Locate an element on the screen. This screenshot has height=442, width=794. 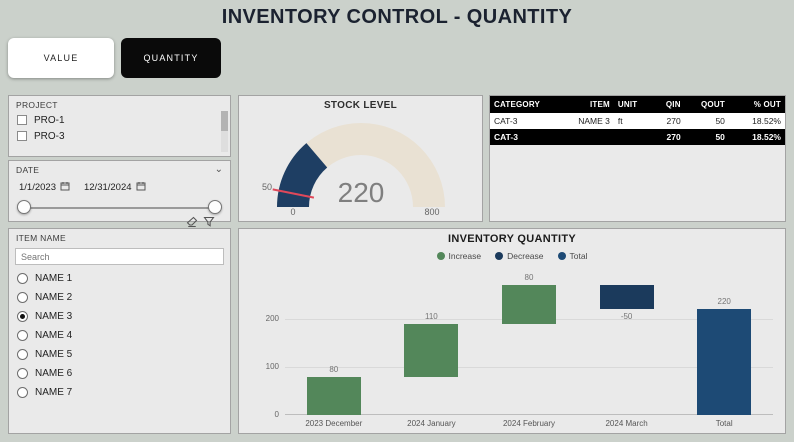
x-axis-category-label: 2024 February is located at coordinates (528, 423).